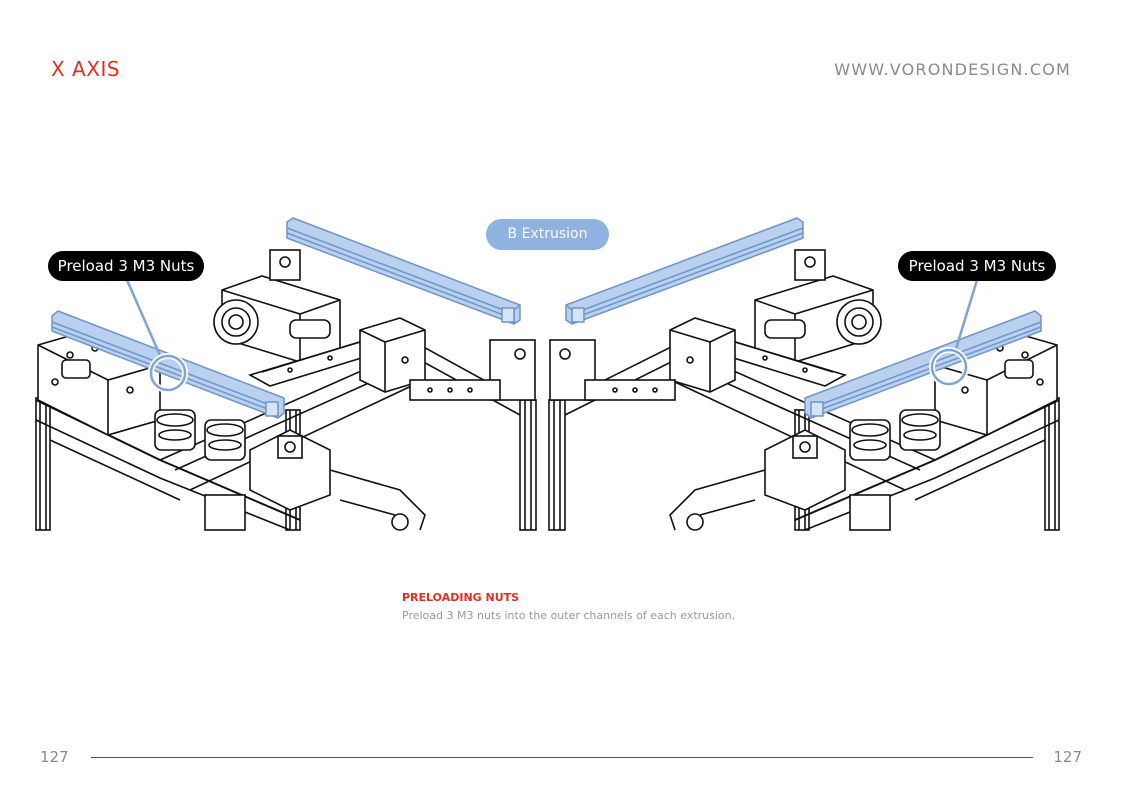 This screenshot has height=794, width=1123. Describe the element at coordinates (977, 266) in the screenshot. I see `callout-preload-nuts-right: Preload 3 M3 Nuts` at that location.